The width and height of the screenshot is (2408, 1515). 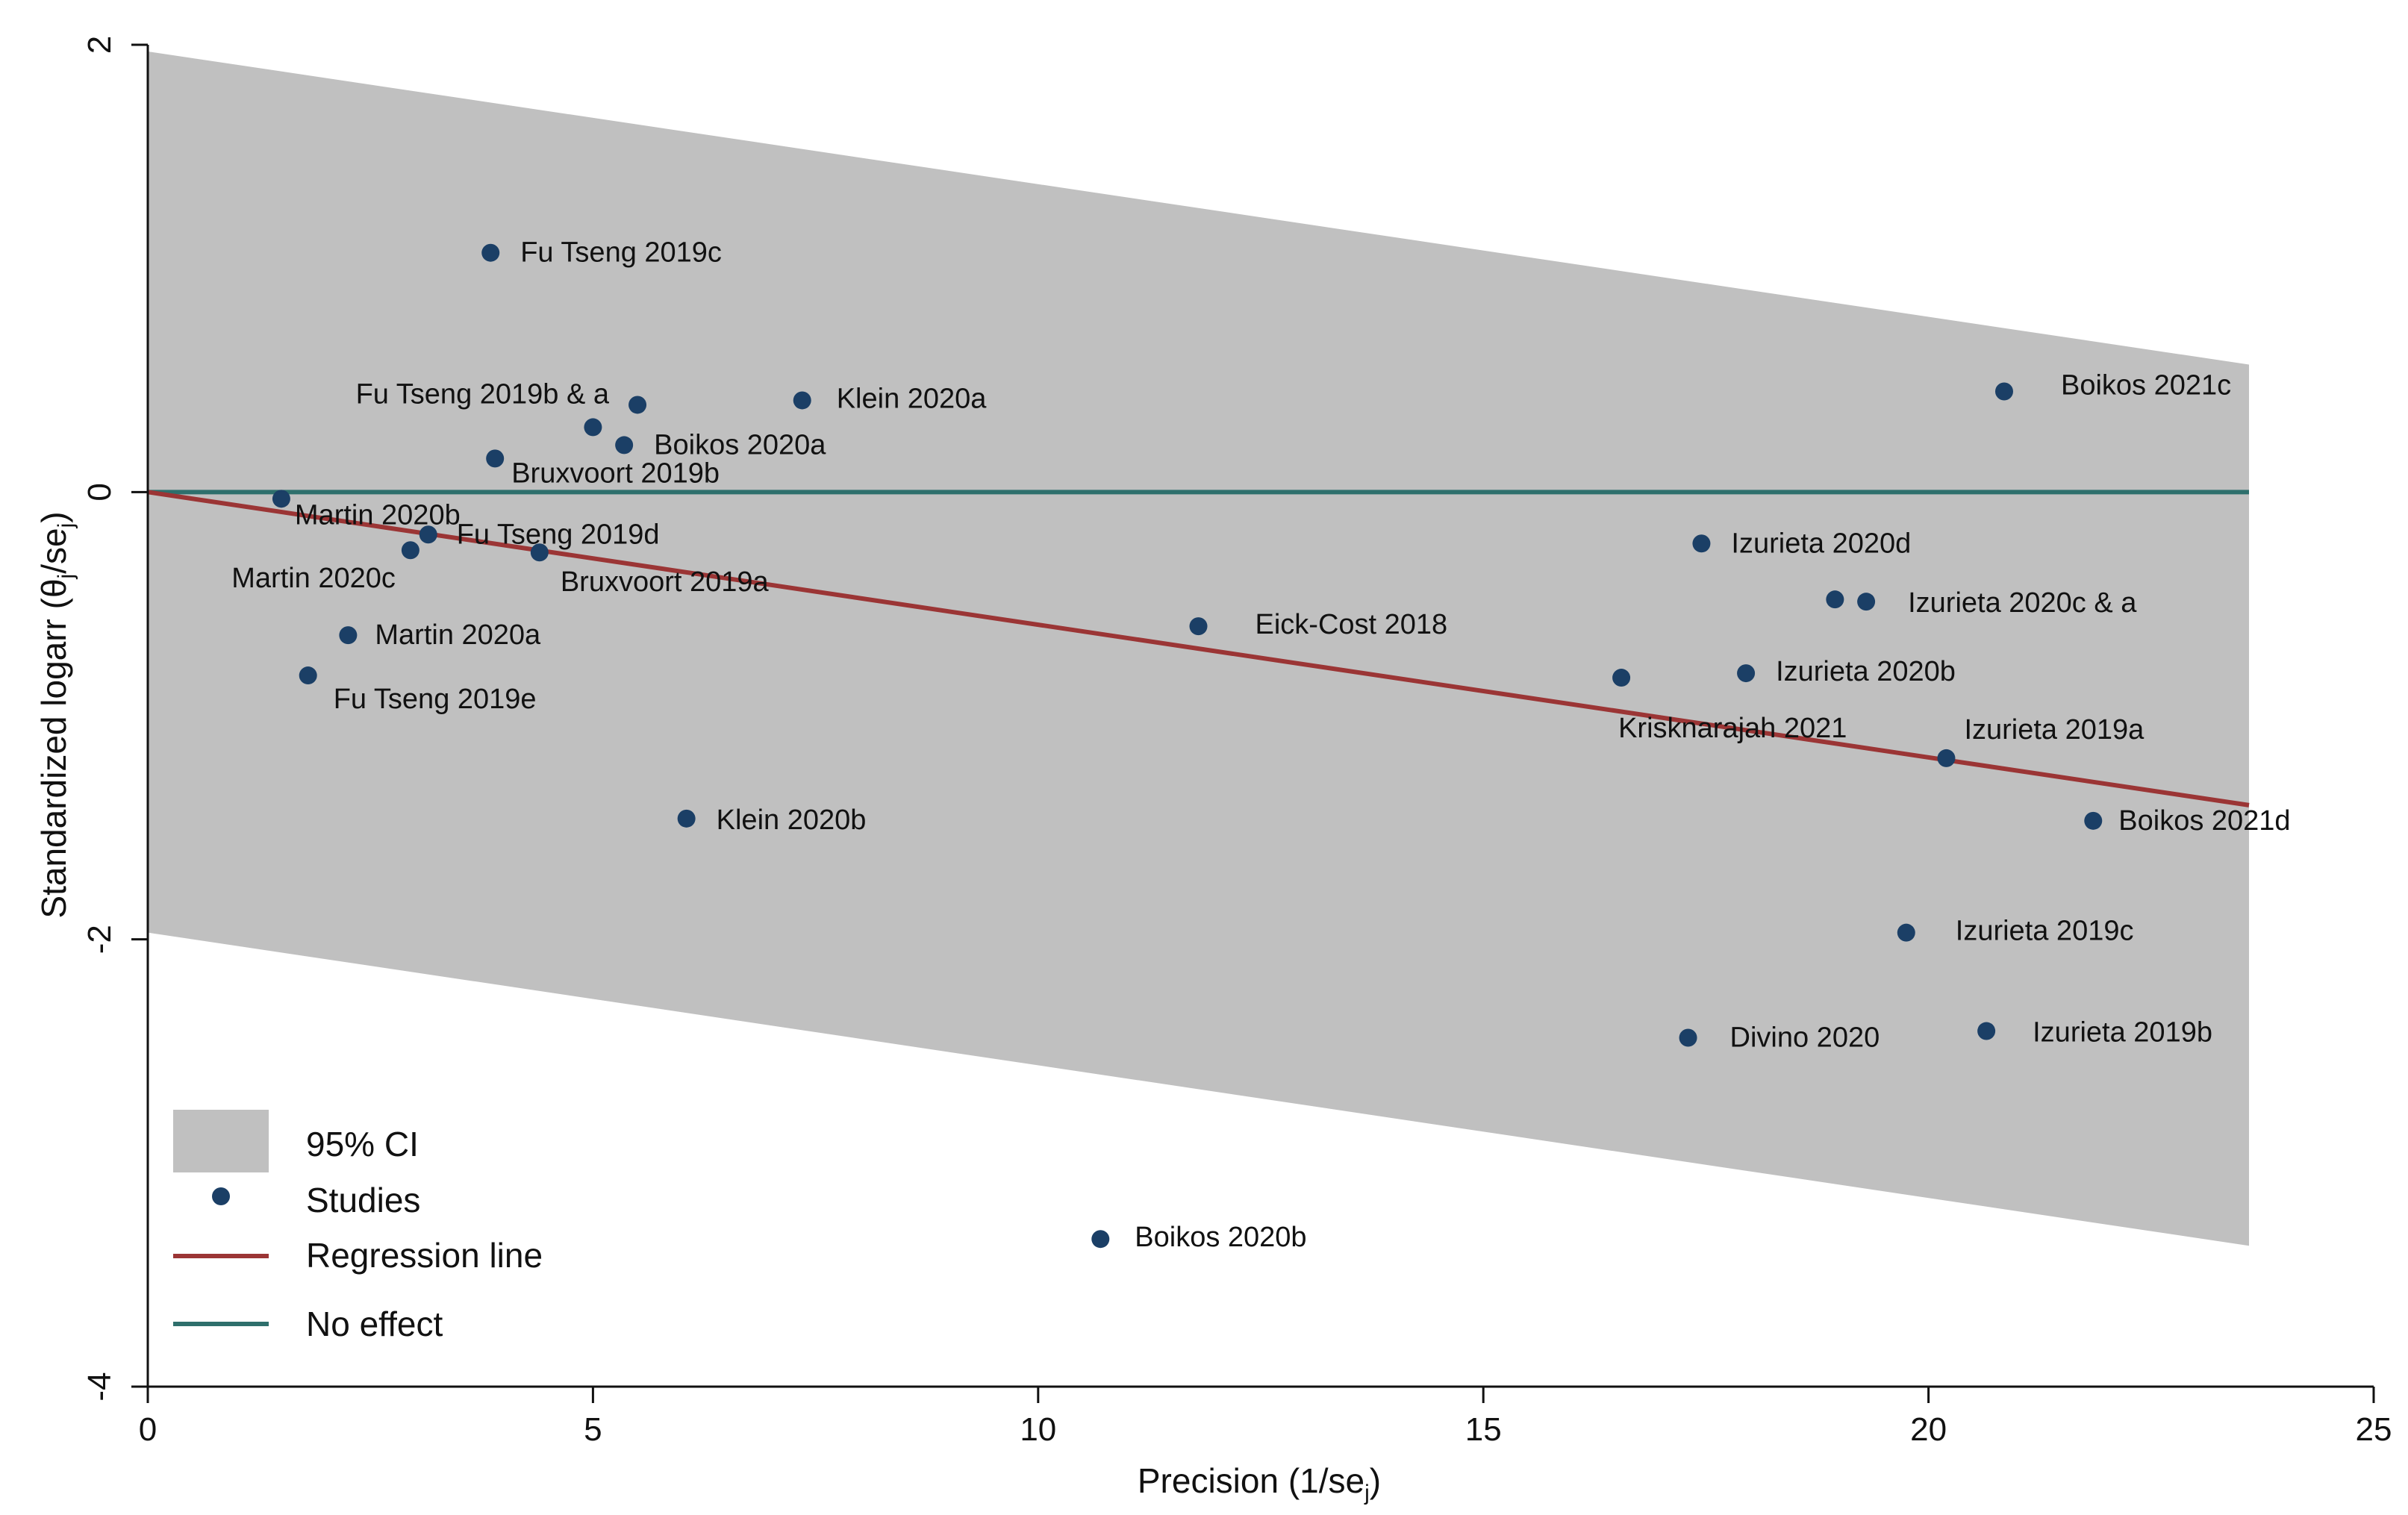 What do you see at coordinates (792, 820) in the screenshot?
I see `study-point-label: Klein 2020b` at bounding box center [792, 820].